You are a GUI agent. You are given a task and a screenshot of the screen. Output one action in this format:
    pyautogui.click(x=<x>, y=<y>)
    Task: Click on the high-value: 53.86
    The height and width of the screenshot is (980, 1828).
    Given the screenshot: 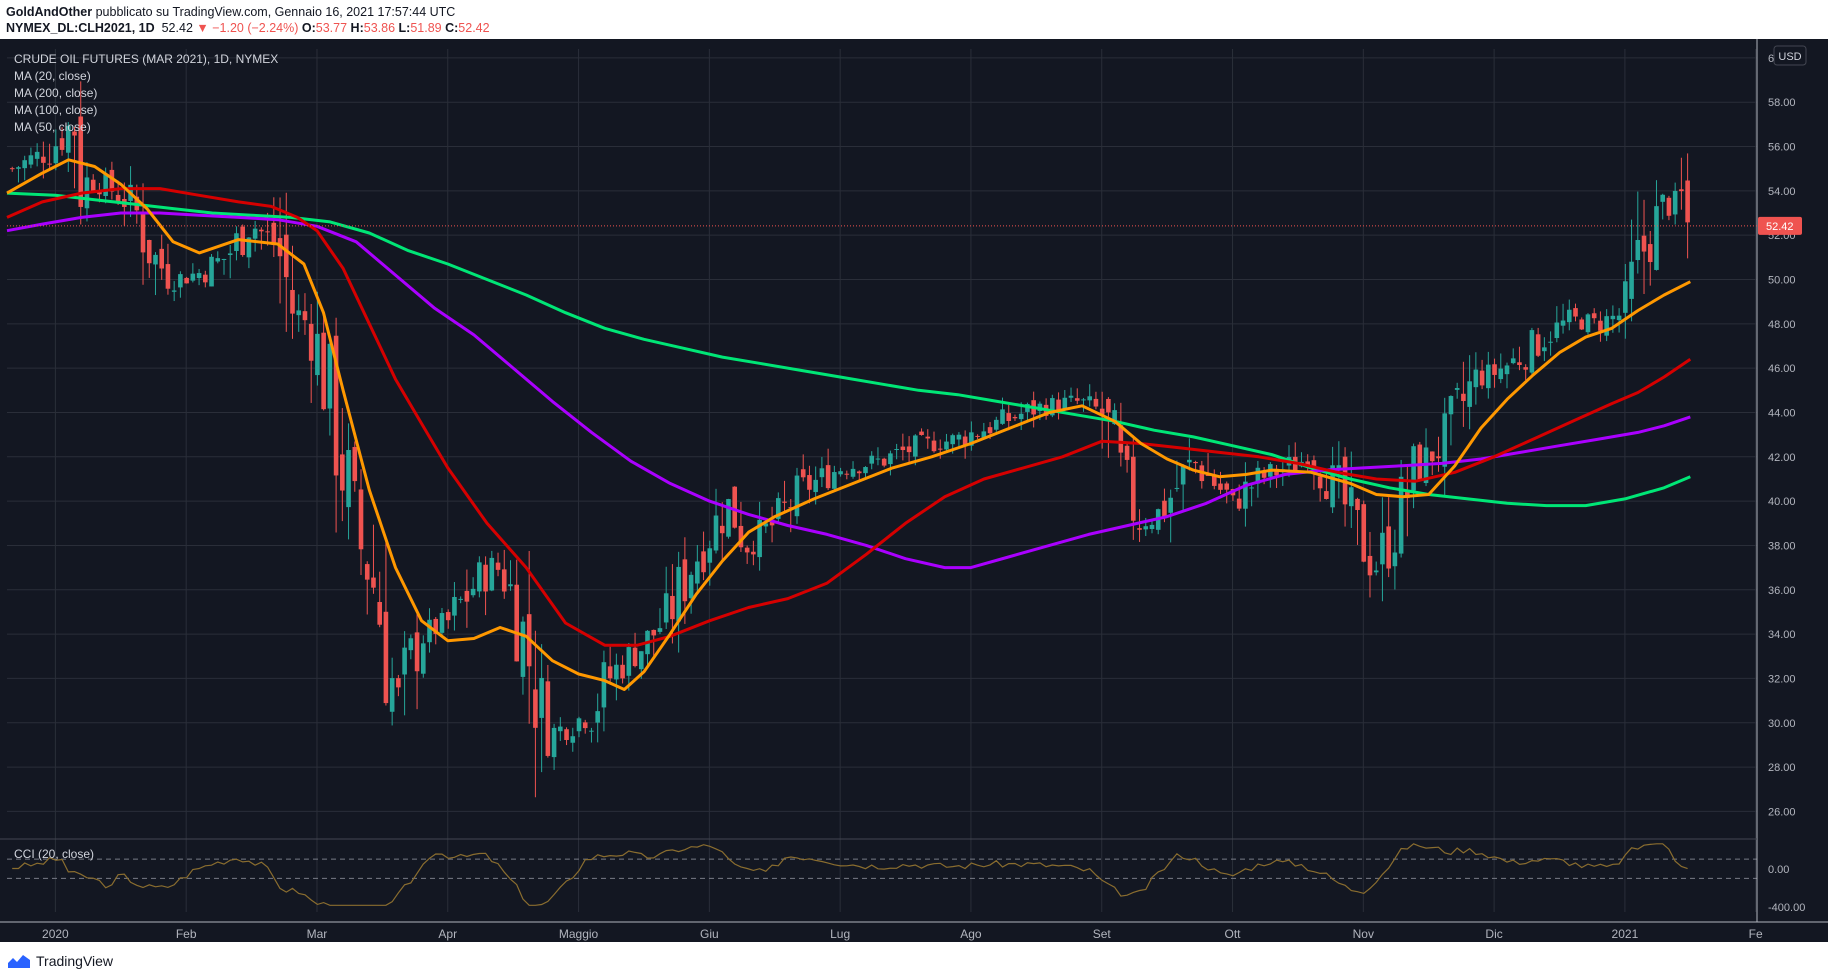 What is the action you would take?
    pyautogui.click(x=379, y=28)
    